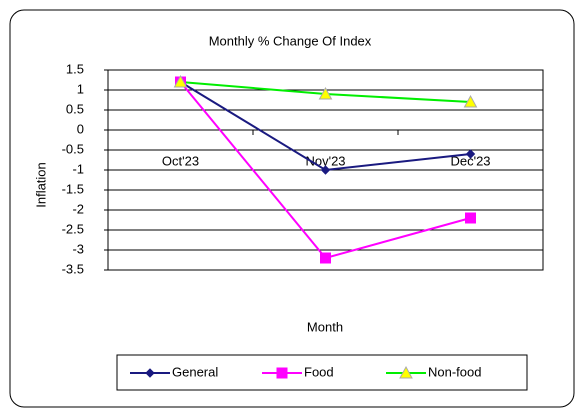 The width and height of the screenshot is (584, 412). I want to click on y-tick-label: 0.5, so click(75, 108).